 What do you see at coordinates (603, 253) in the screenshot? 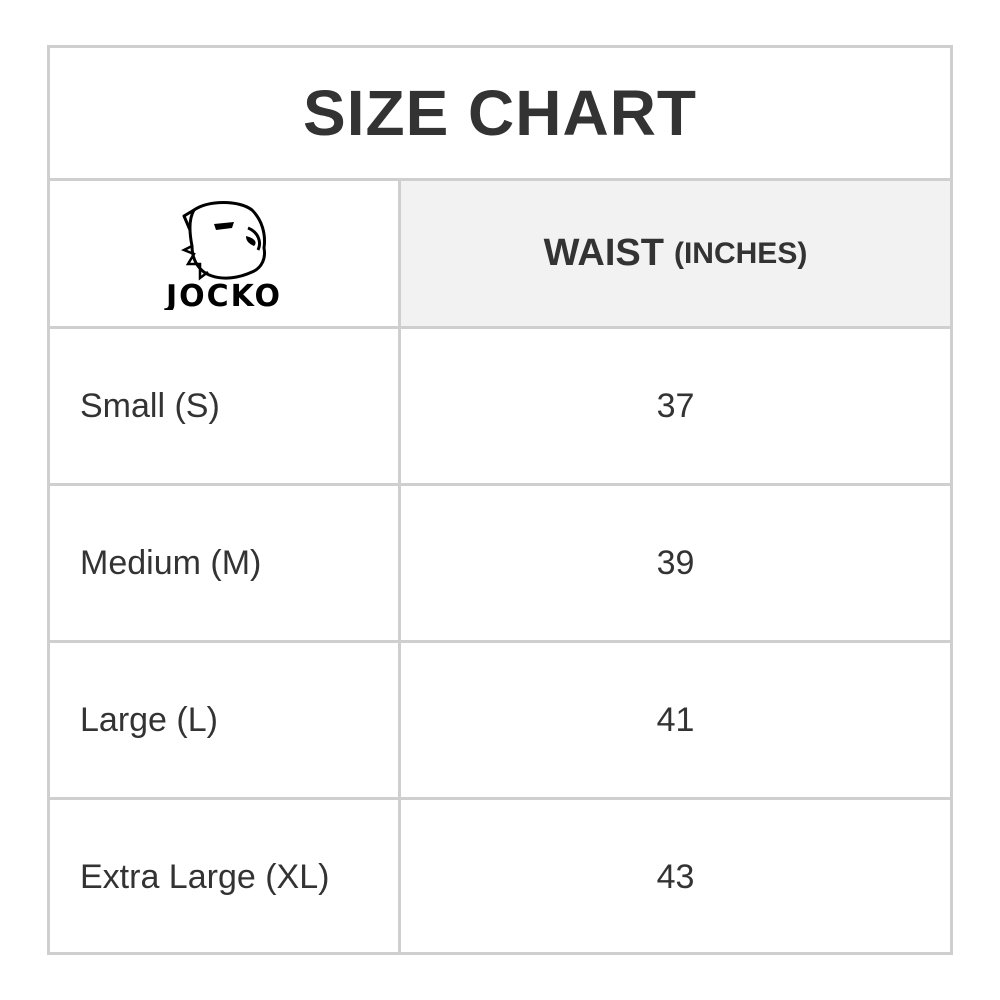
I see `header-measure: WAIST` at bounding box center [603, 253].